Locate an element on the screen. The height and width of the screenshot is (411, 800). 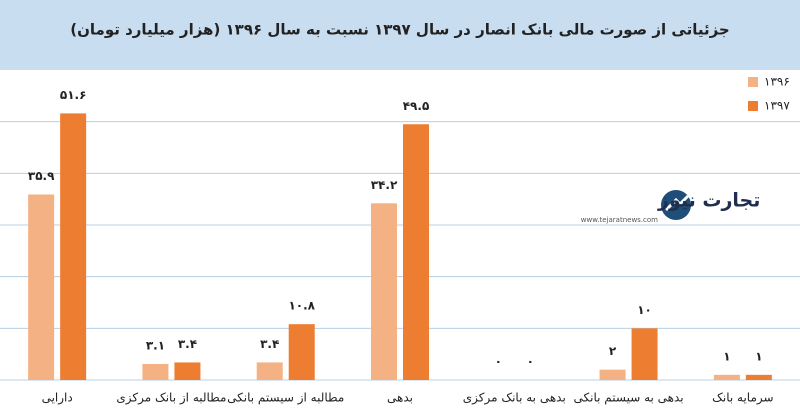
legend-label: ۱۳۹۷ is located at coordinates (777, 106).